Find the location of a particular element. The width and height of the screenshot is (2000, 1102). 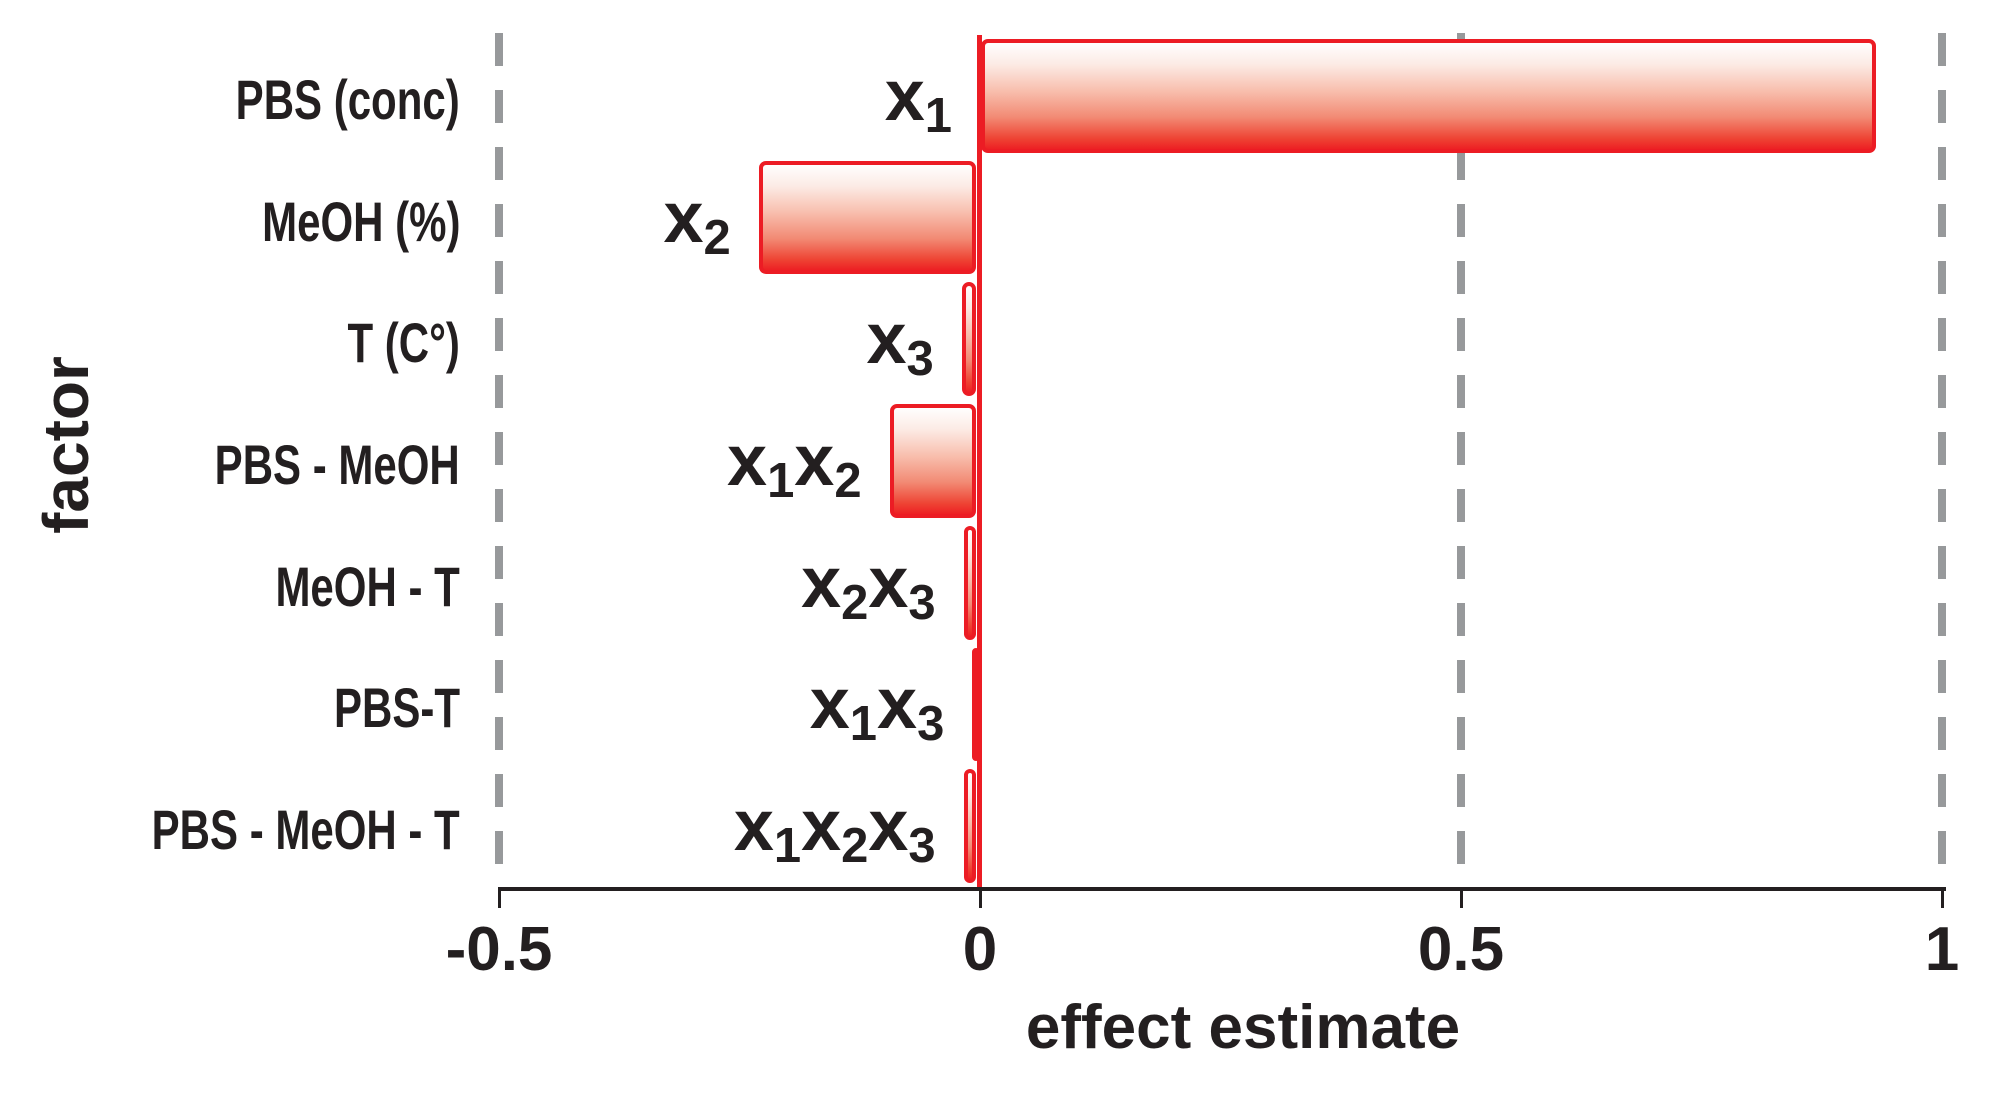

x-tick-label: -0.5 is located at coordinates (499, 949).